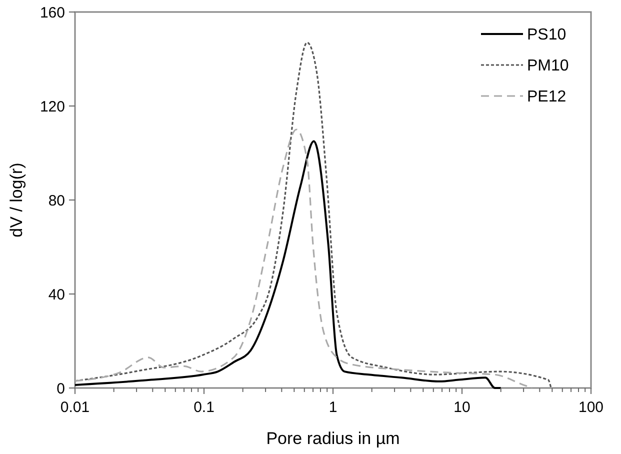 This screenshot has width=621, height=454. What do you see at coordinates (75, 407) in the screenshot?
I see `x-tick-label: 0.01` at bounding box center [75, 407].